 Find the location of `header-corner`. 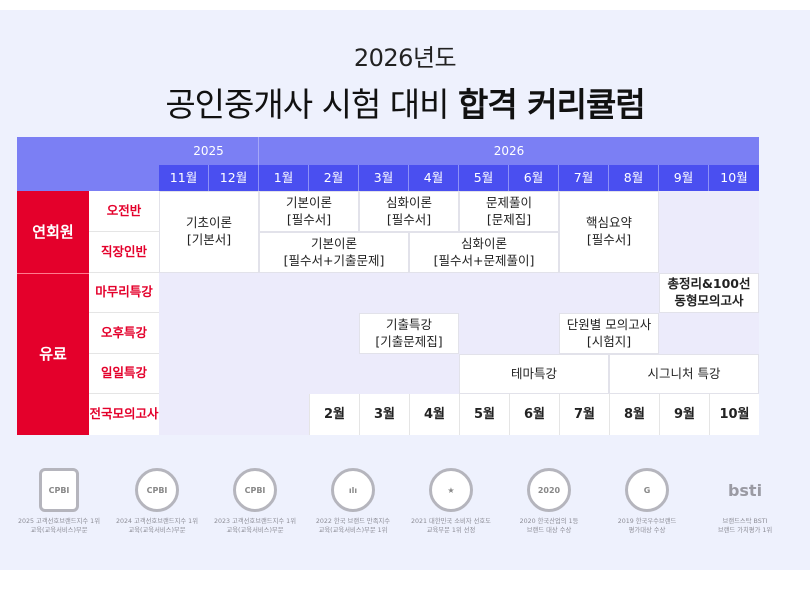

header-corner is located at coordinates (88, 164).